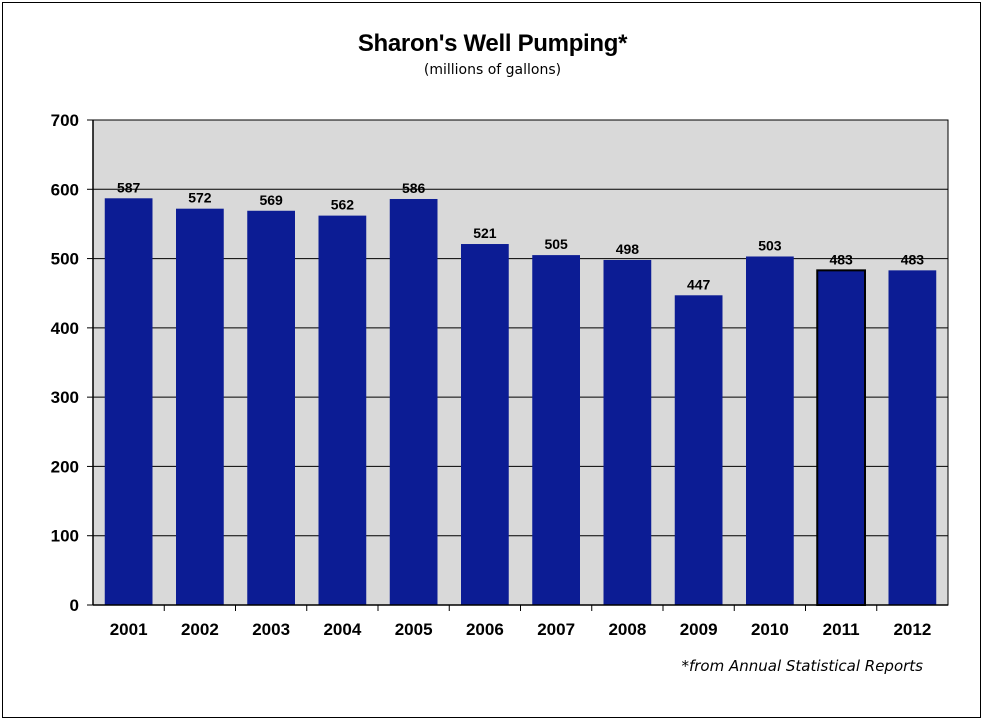 This screenshot has height=722, width=985. Describe the element at coordinates (628, 249) in the screenshot. I see `data-label-2008: 498` at that location.